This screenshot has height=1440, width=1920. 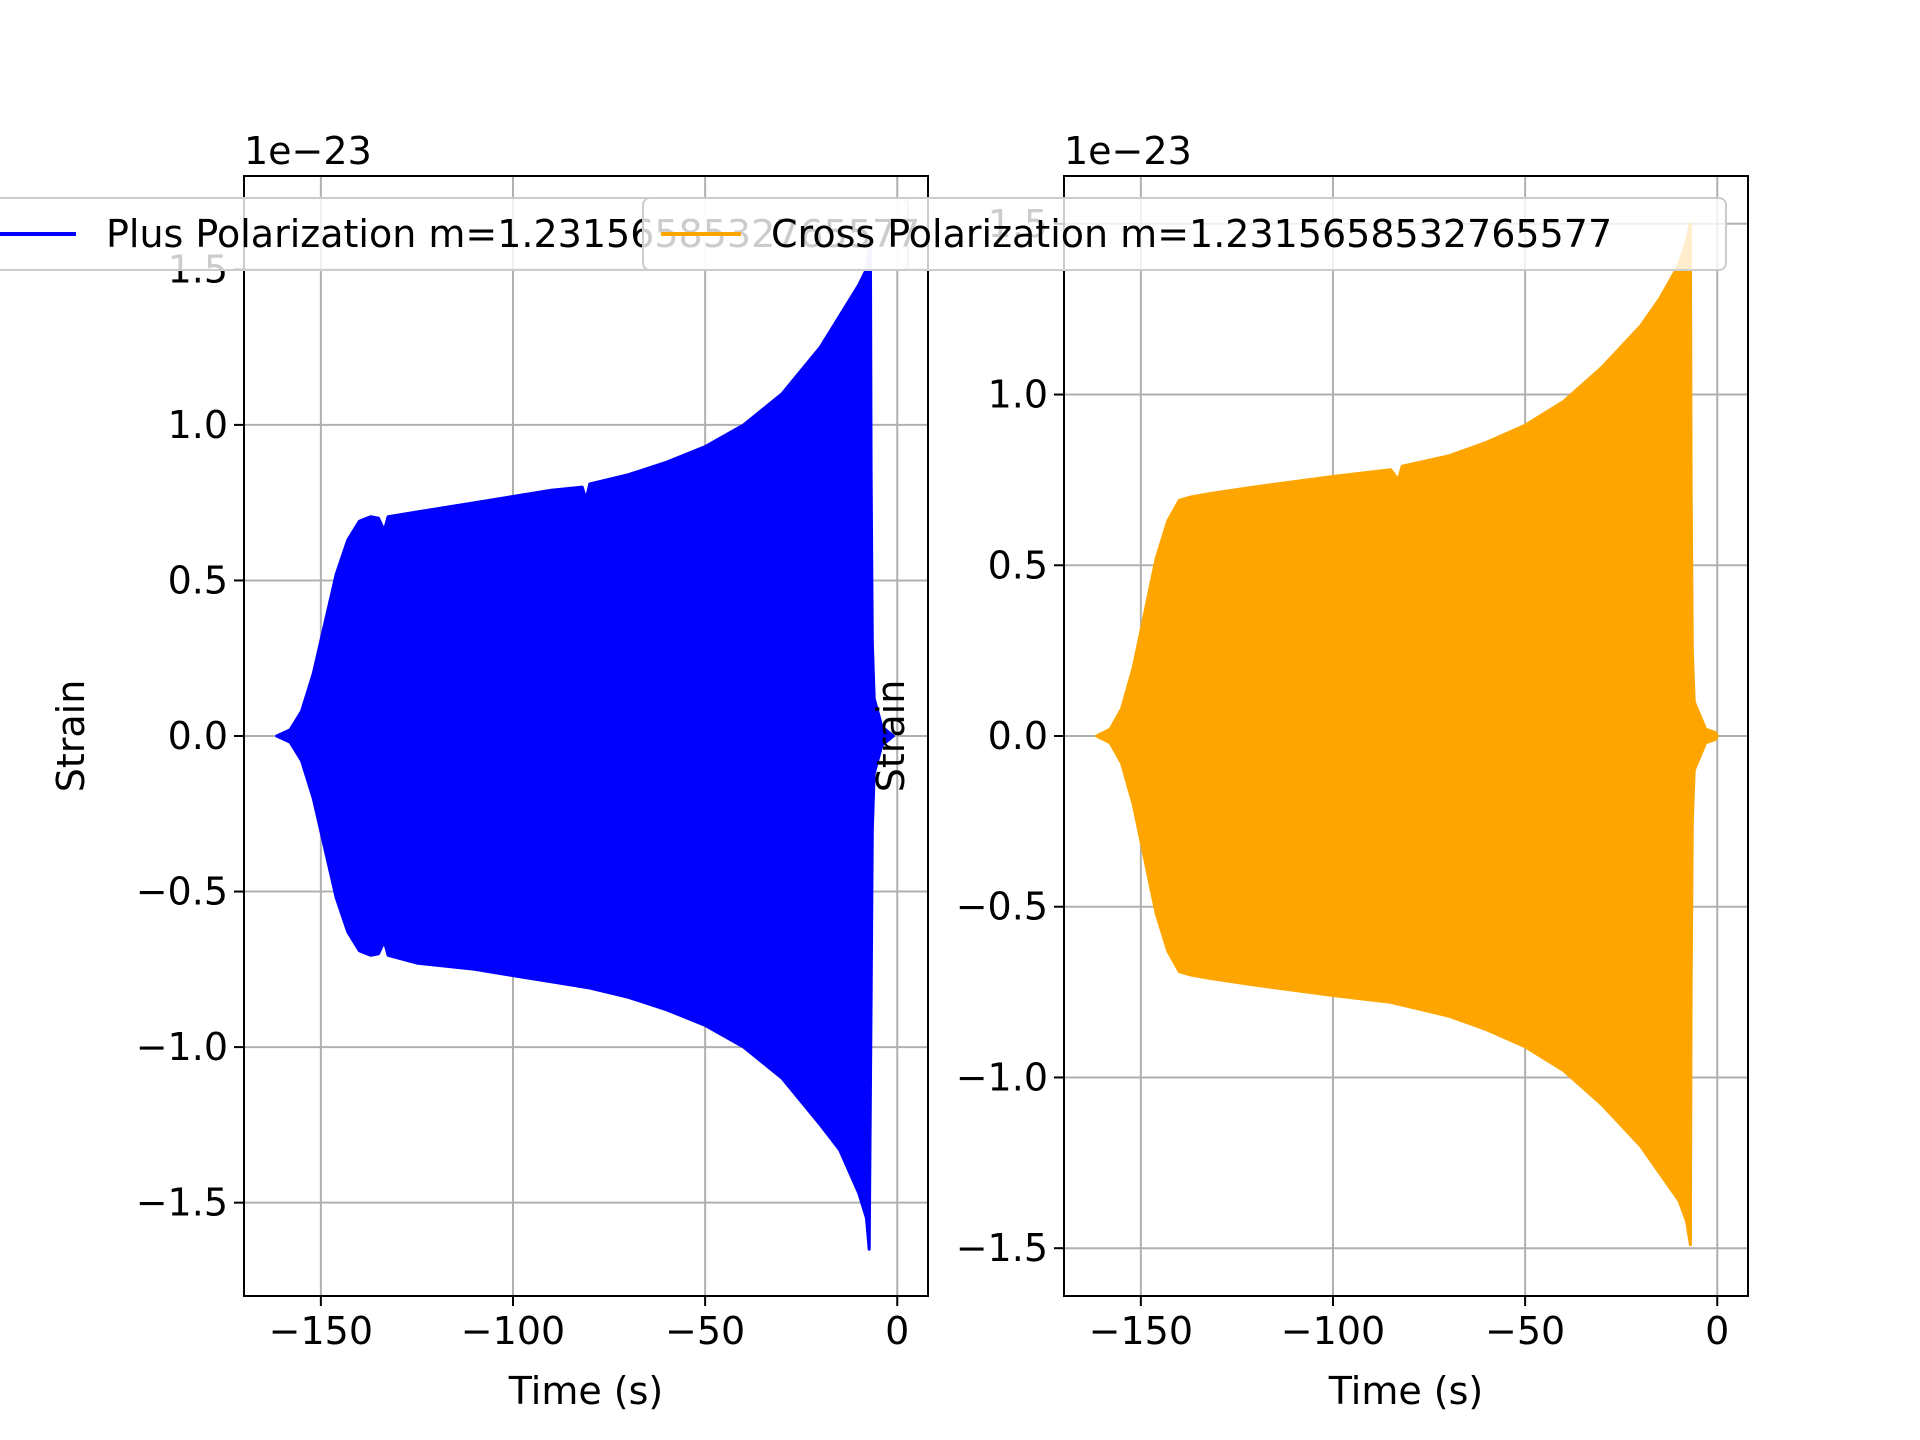 I want to click on legend-box, so click(x=1184, y=234).